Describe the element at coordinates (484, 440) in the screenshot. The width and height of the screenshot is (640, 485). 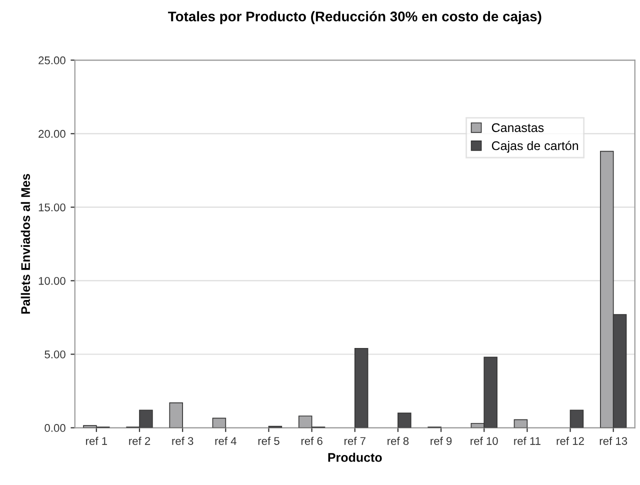
I see `x-tick-label: ref 10` at that location.